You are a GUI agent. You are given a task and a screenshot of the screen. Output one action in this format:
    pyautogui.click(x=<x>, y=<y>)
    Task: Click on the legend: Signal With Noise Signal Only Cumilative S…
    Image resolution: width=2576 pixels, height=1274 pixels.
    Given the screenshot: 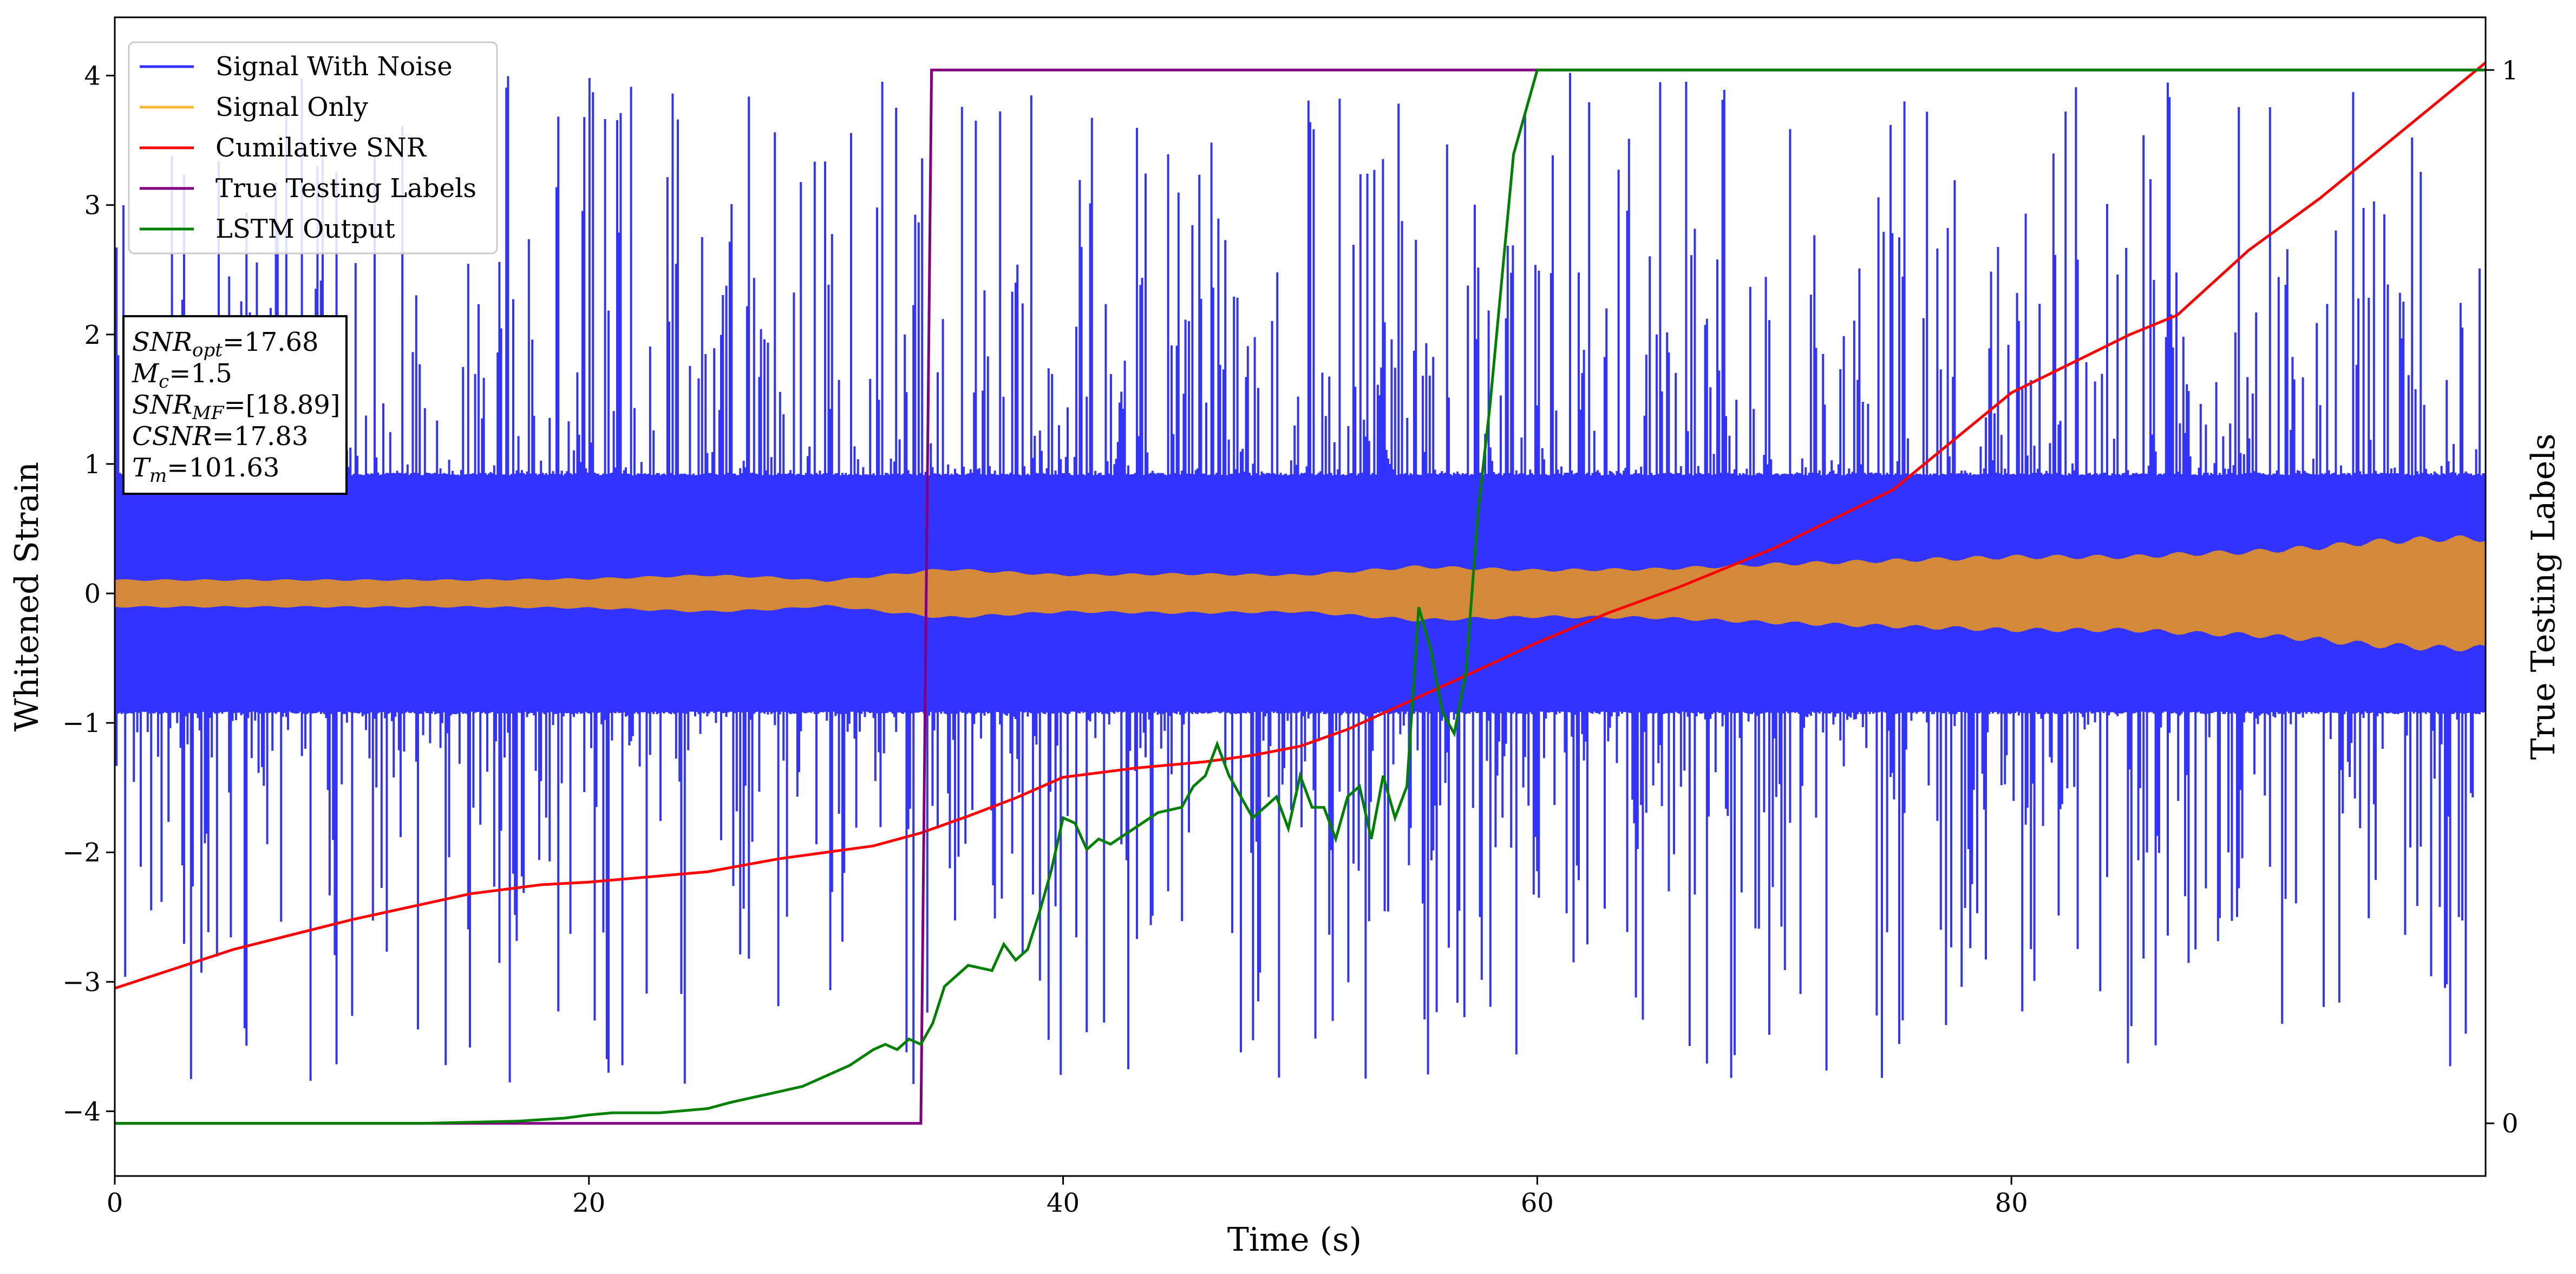 What is the action you would take?
    pyautogui.click(x=313, y=147)
    